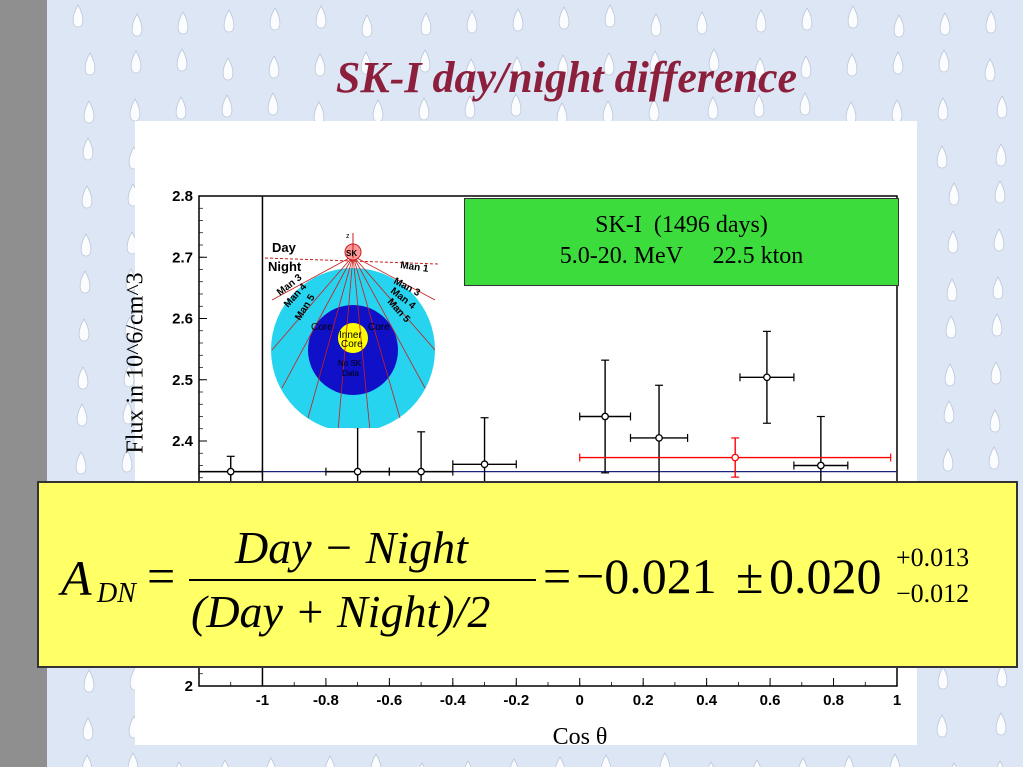 This screenshot has height=767, width=1023. What do you see at coordinates (681, 256) in the screenshot?
I see `legend-line-2: 5.0-20. MeV 22.5 kton` at bounding box center [681, 256].